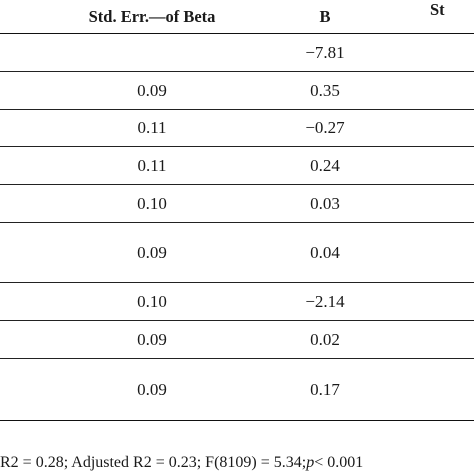 The height and width of the screenshot is (474, 474). I want to click on table-row: −7.81, so click(237, 53).